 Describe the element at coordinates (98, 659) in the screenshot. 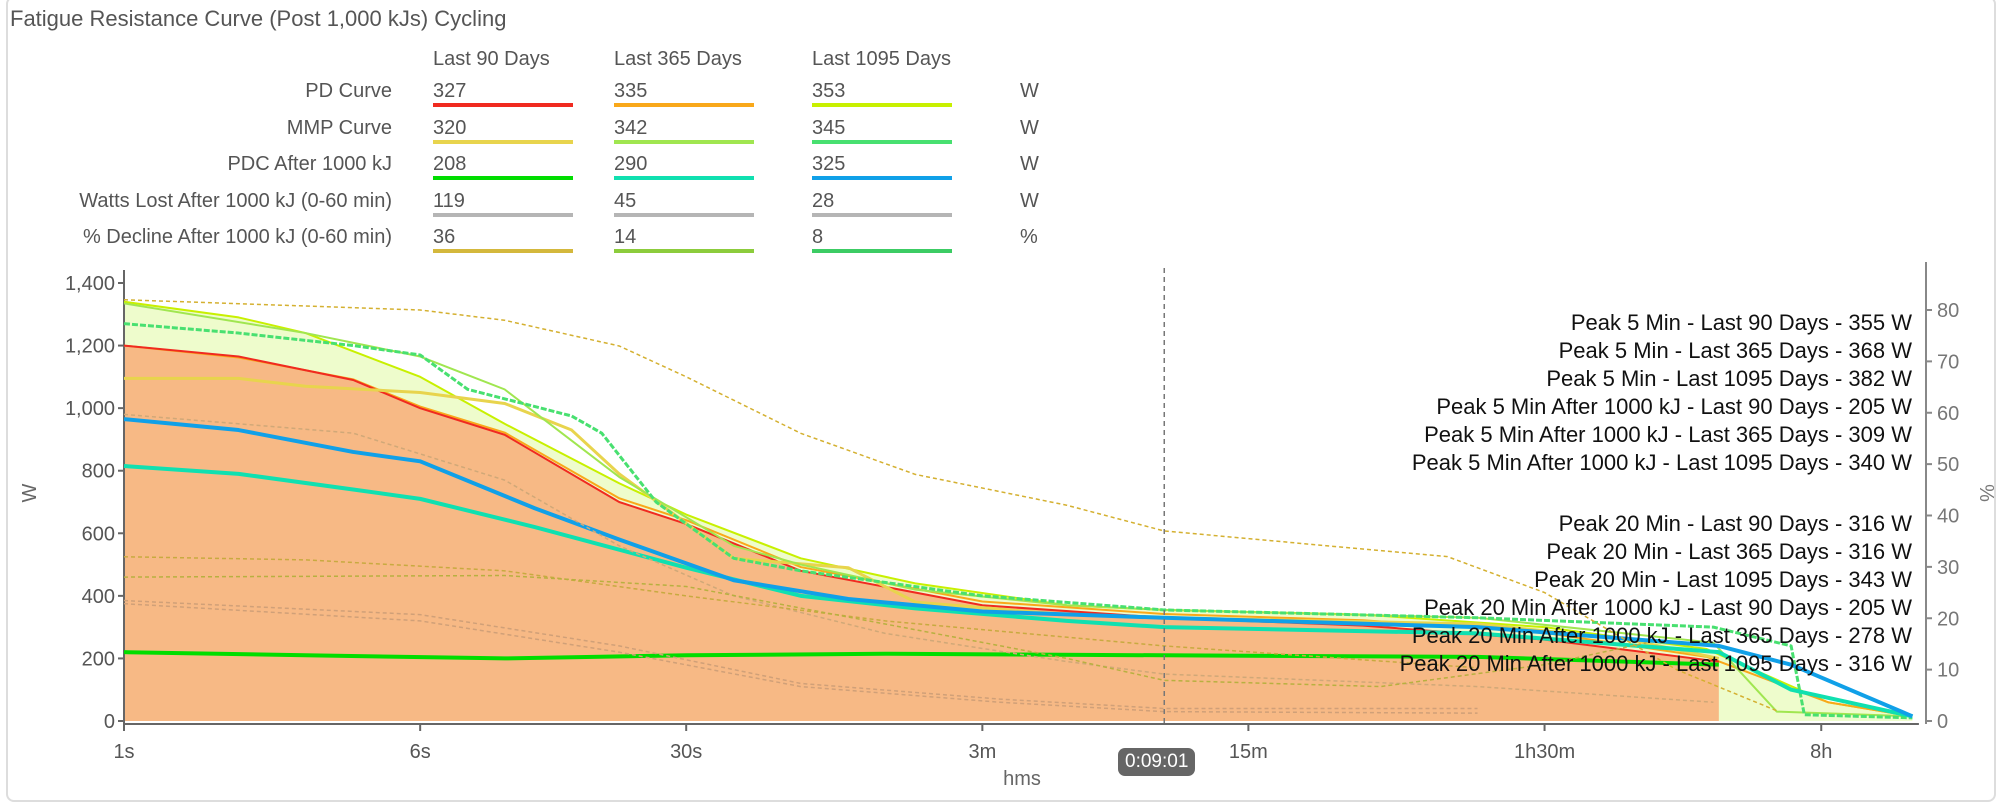

I see `y-tick-label: 200` at that location.